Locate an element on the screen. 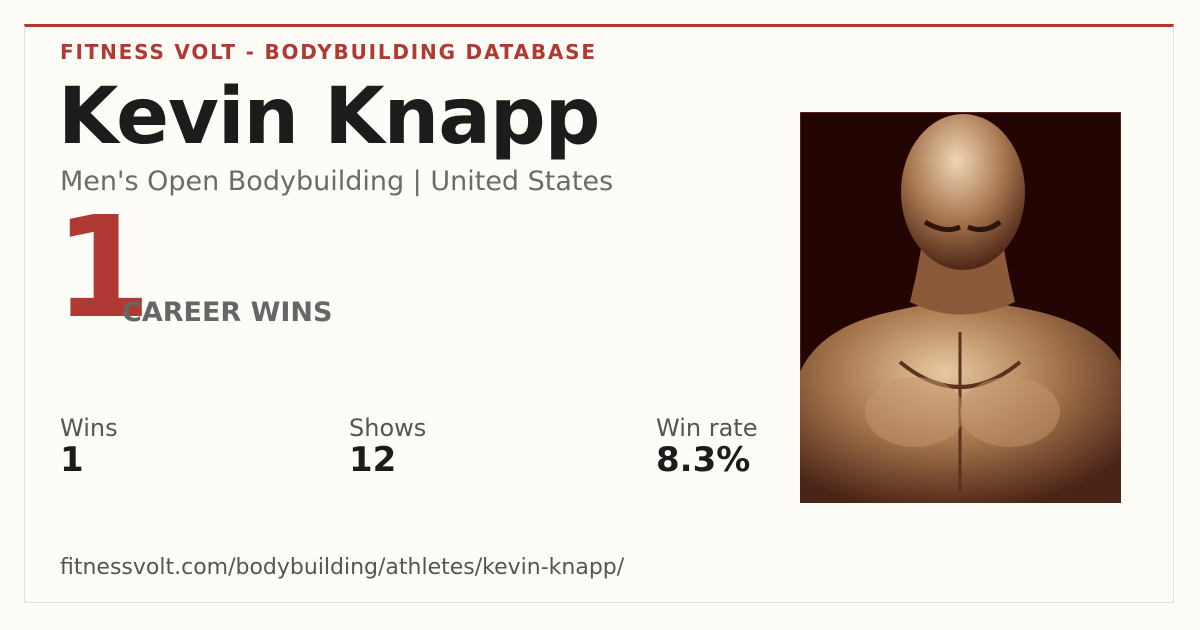 Image resolution: width=1200 pixels, height=630 pixels. brand: FITNESS VOLT - BODYBUILDING DATABASE is located at coordinates (328, 52).